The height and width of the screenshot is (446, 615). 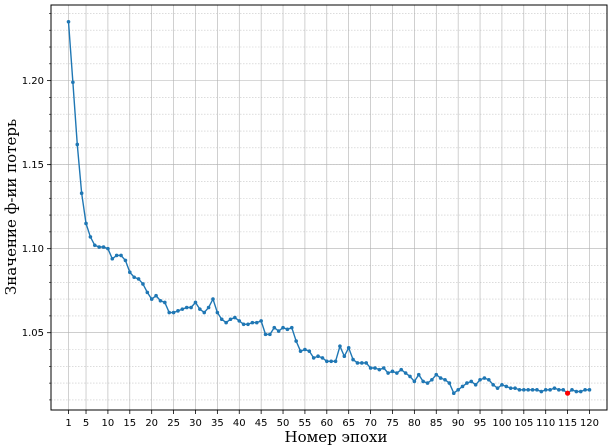 What do you see at coordinates (151, 423) in the screenshot?
I see `x-tick-label: 20` at bounding box center [151, 423].